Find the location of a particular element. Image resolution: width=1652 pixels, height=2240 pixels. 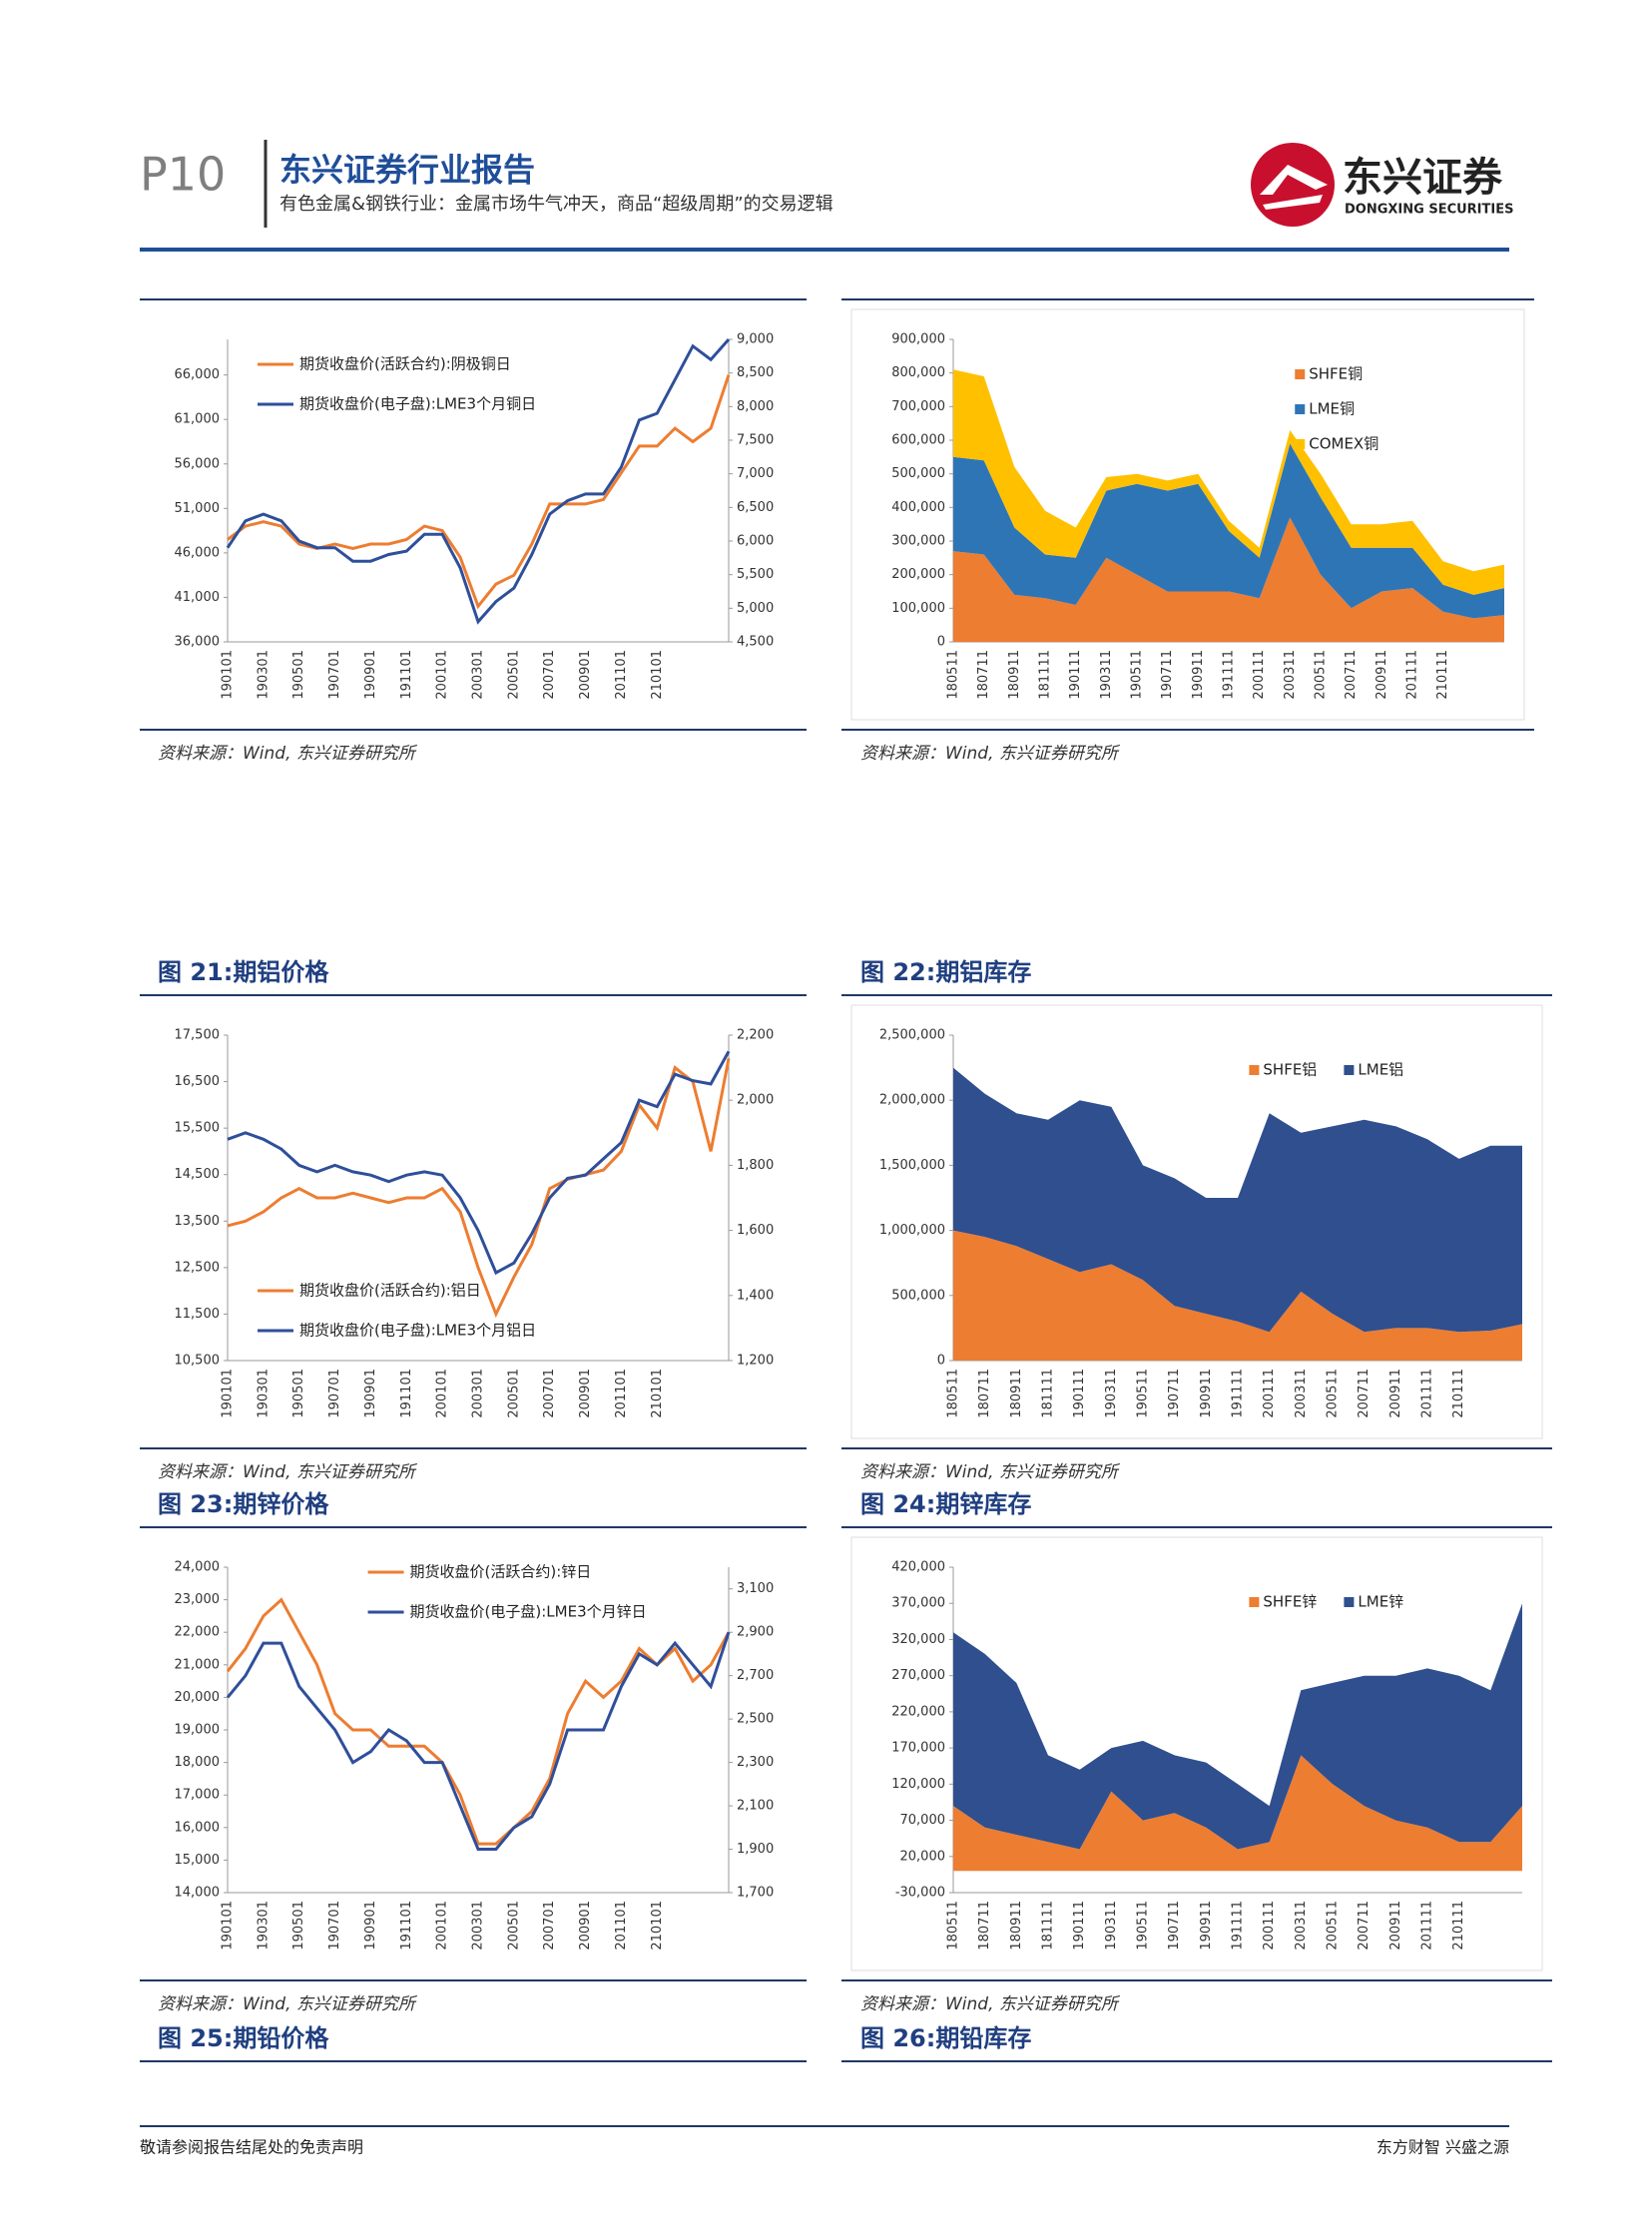

y-tick-label: 370,000 is located at coordinates (918, 1603).